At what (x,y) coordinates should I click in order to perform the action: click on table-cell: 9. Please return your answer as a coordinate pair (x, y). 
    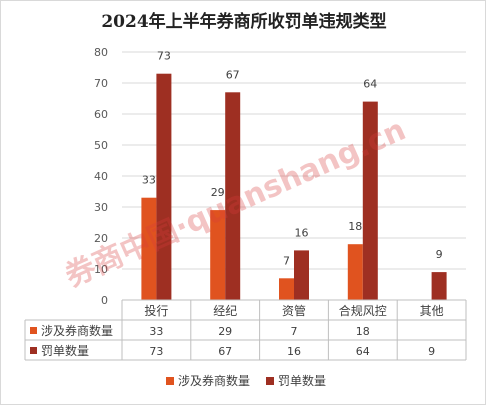
    Looking at the image, I should click on (431, 351).